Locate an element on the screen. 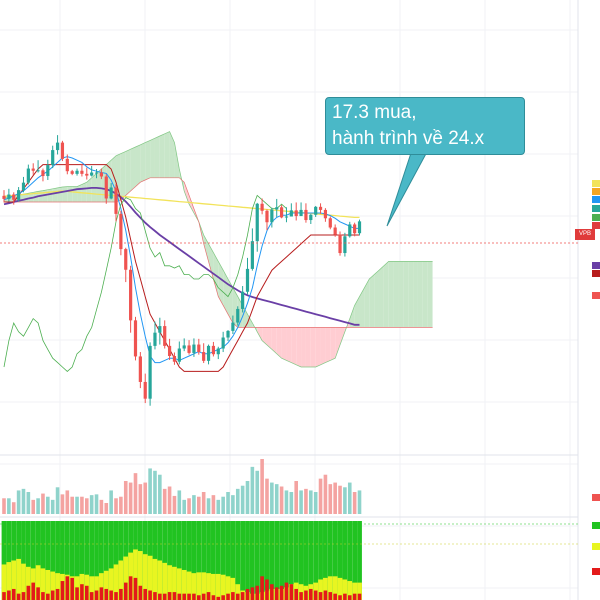 The height and width of the screenshot is (600, 600). axis-value-tag is located at coordinates (596, 497).